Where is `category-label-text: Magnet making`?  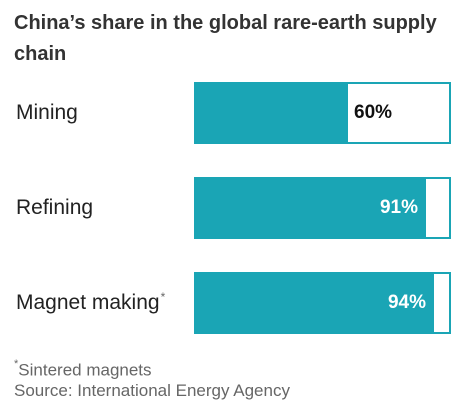
category-label-text: Magnet making is located at coordinates (88, 302).